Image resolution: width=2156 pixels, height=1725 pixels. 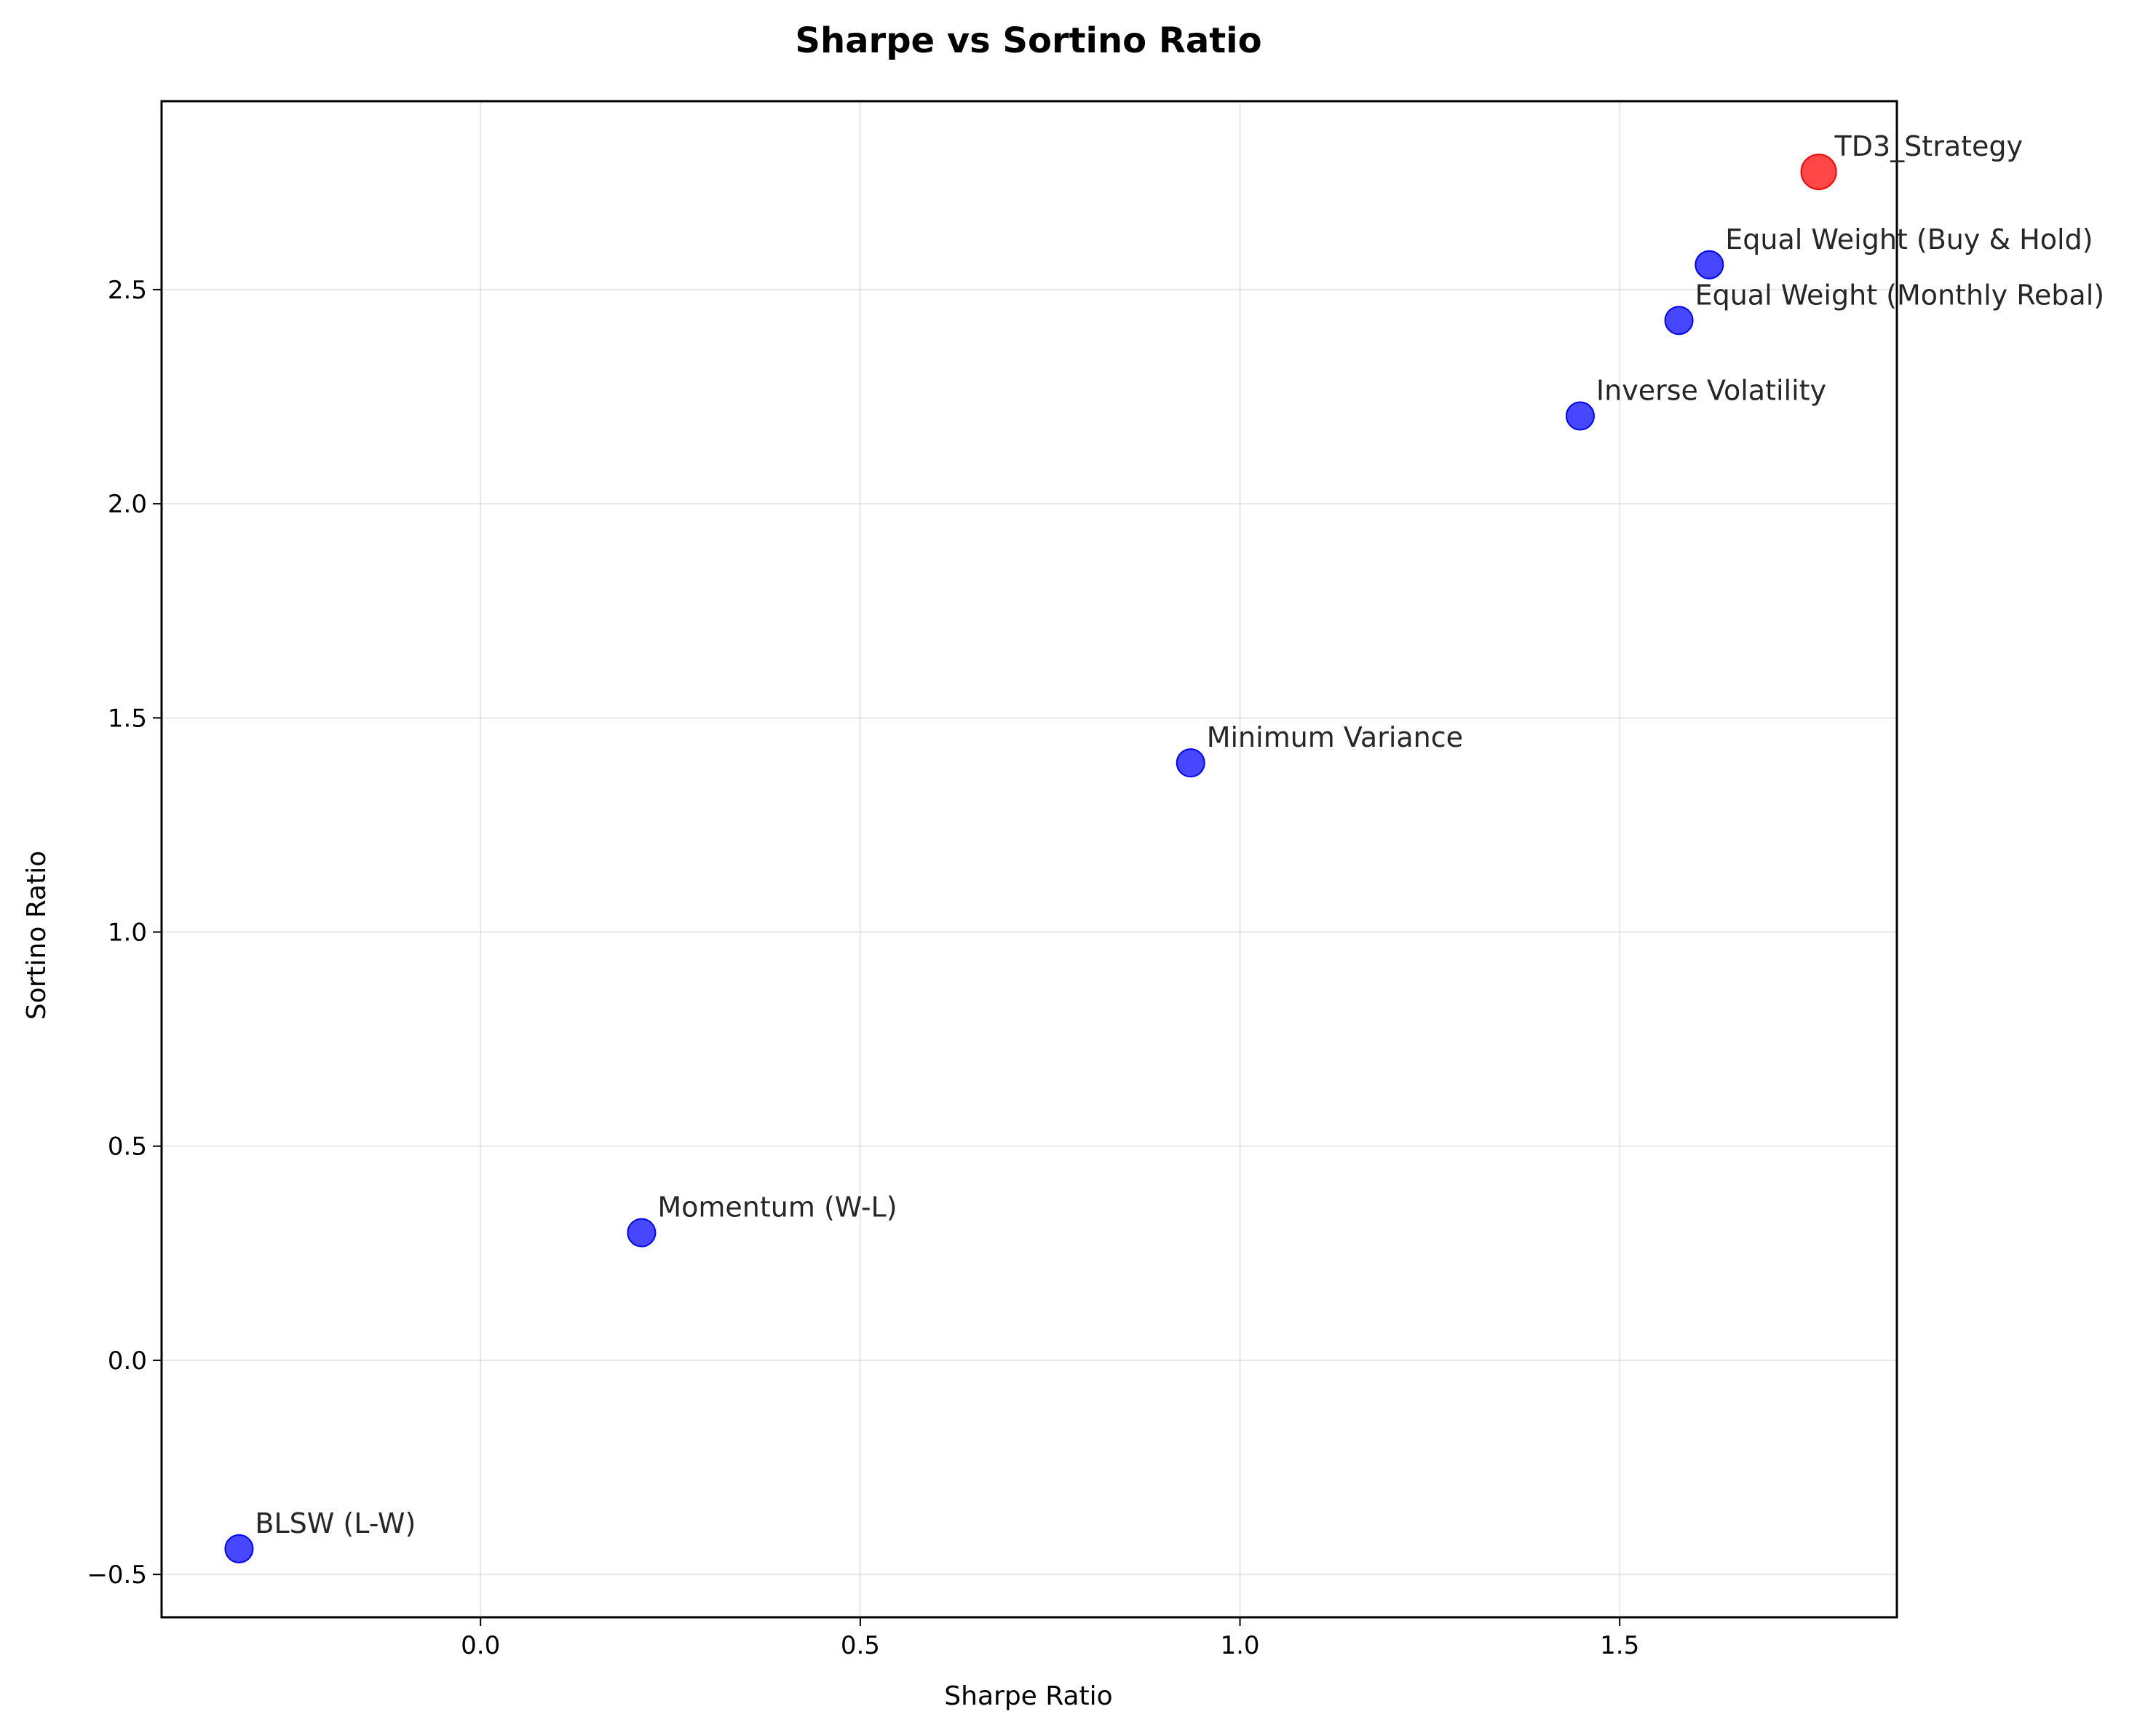 What do you see at coordinates (127, 933) in the screenshot?
I see `y-tick-label: 1.0` at bounding box center [127, 933].